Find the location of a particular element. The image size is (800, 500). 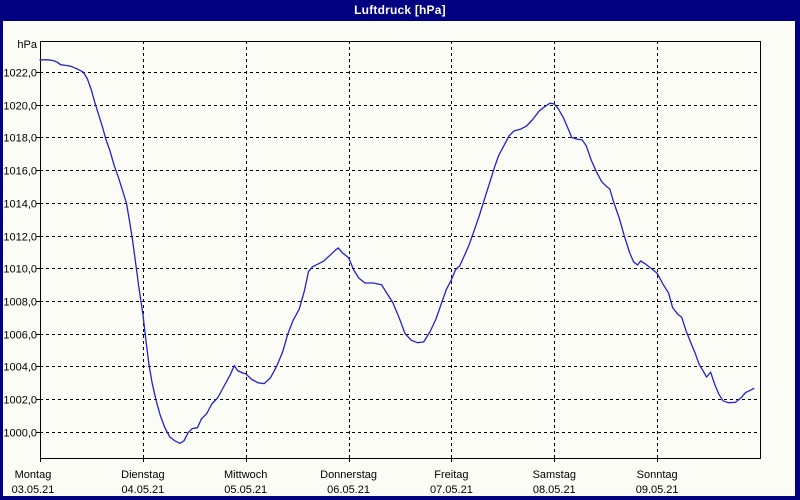

y-axis-tick-label: 1008,0 is located at coordinates (20, 303).